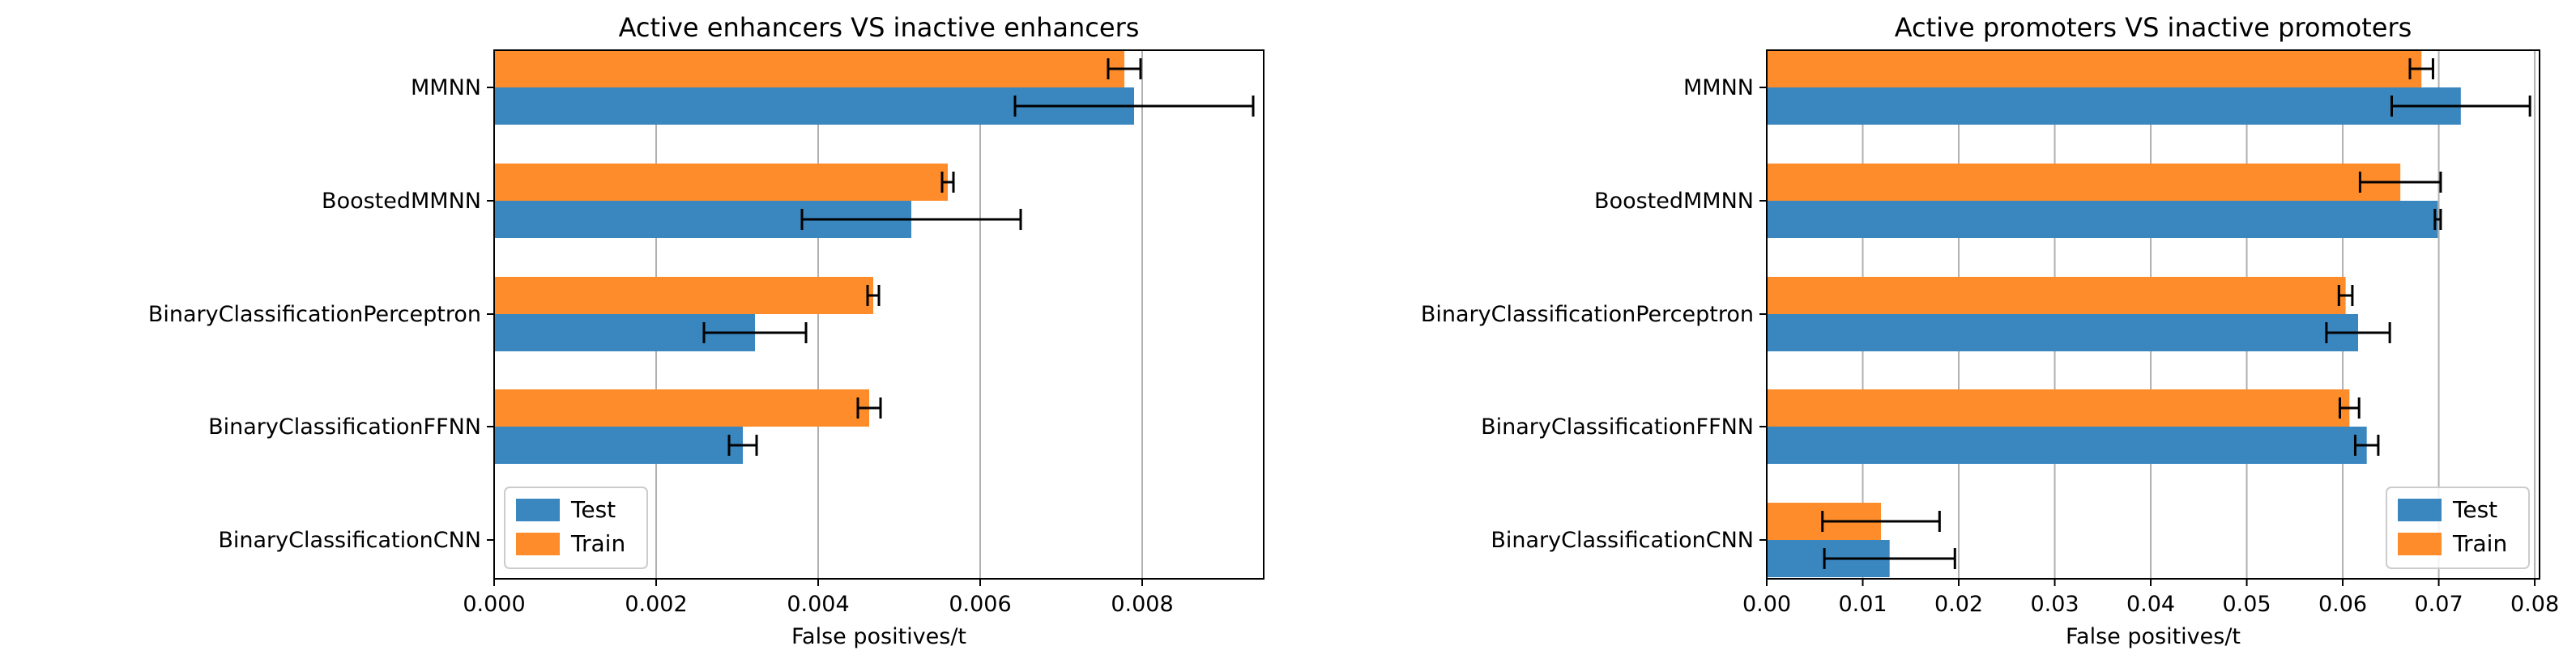  I want to click on x-tick-label: 0.07, so click(2439, 604).